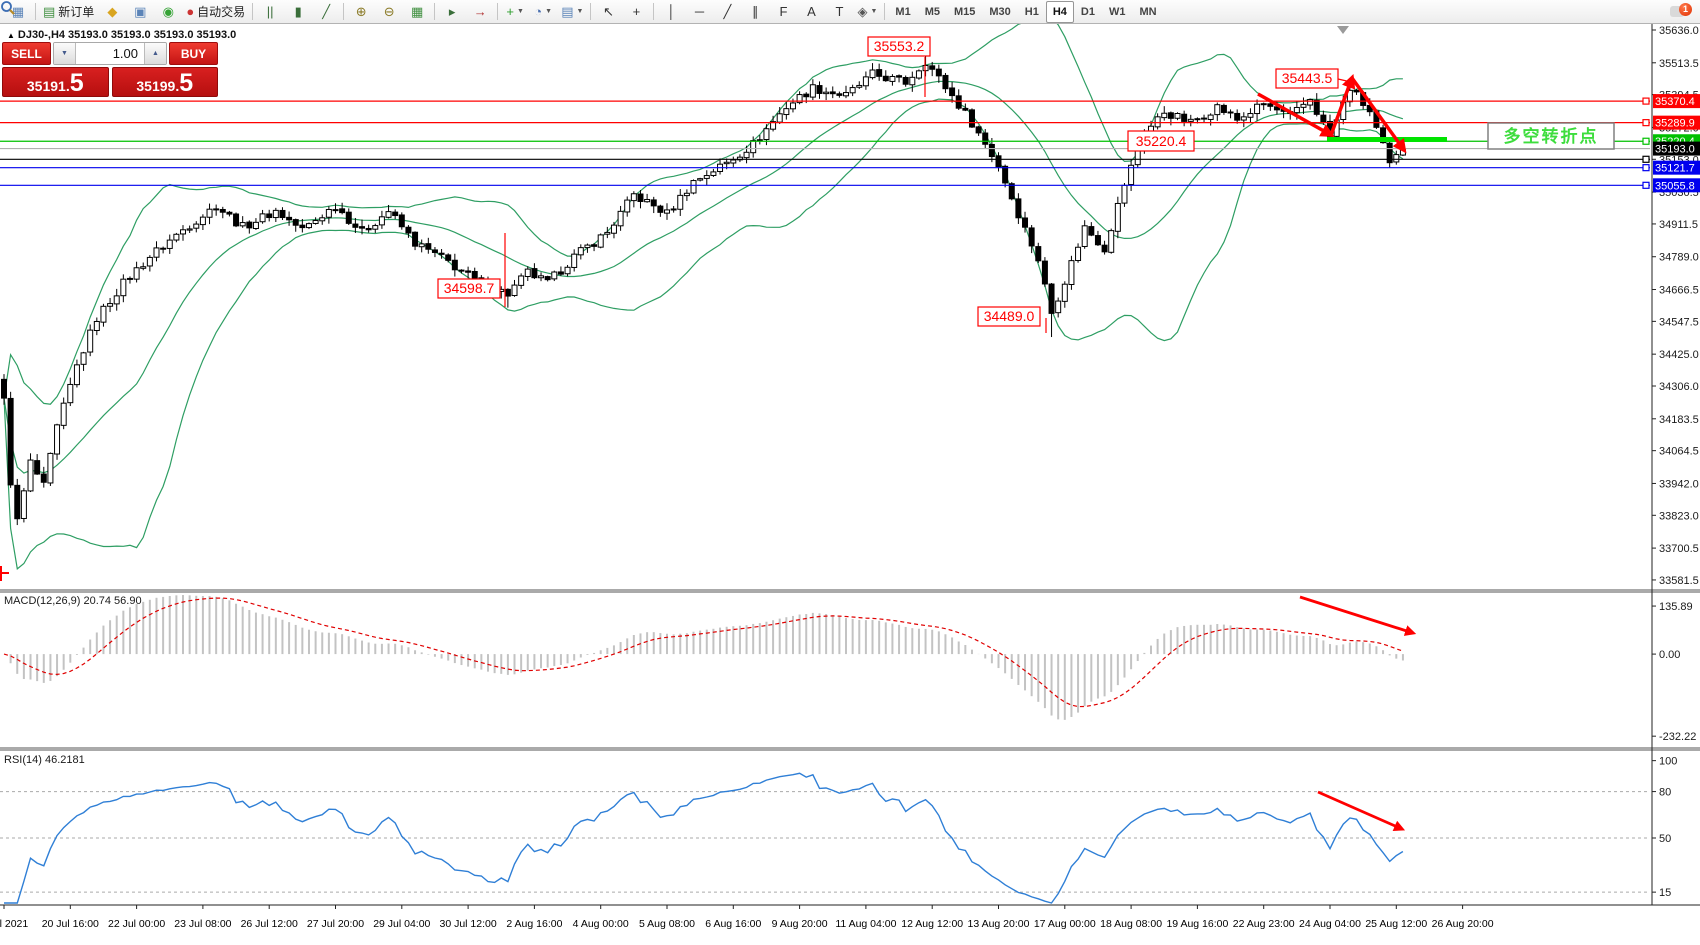  I want to click on periods-icon: ◔ ▼, so click(543, 12).